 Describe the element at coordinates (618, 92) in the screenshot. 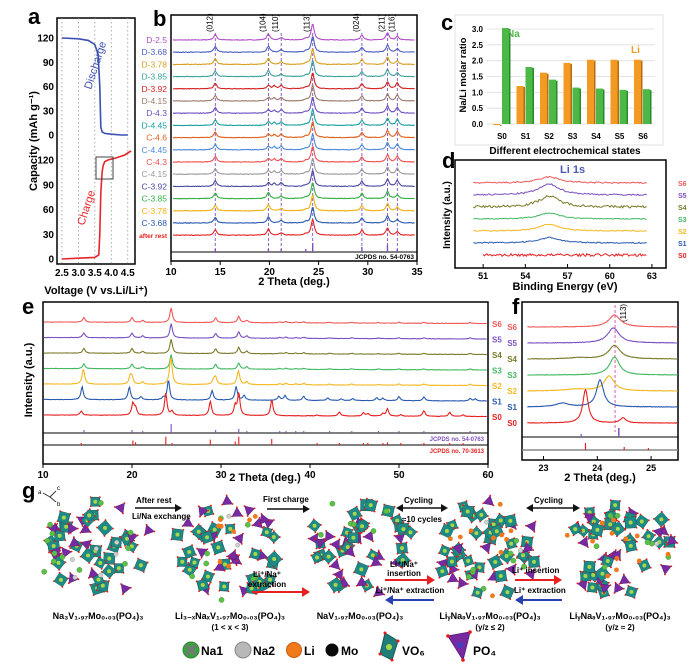

I see `bar-li-side` at that location.